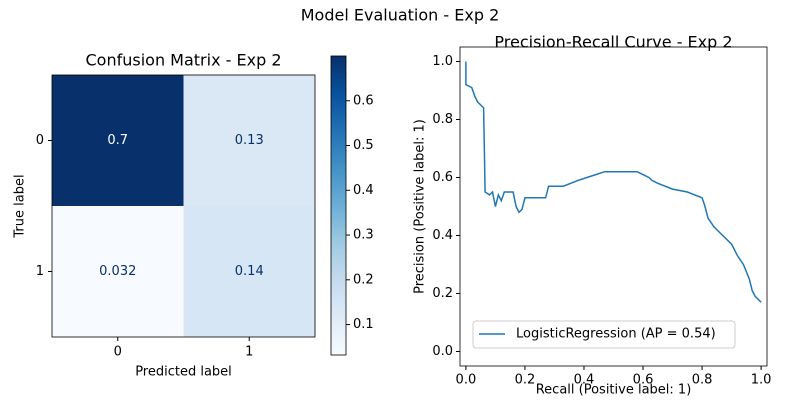  Describe the element at coordinates (643, 380) in the screenshot. I see `x-tick-label: 0.6` at that location.